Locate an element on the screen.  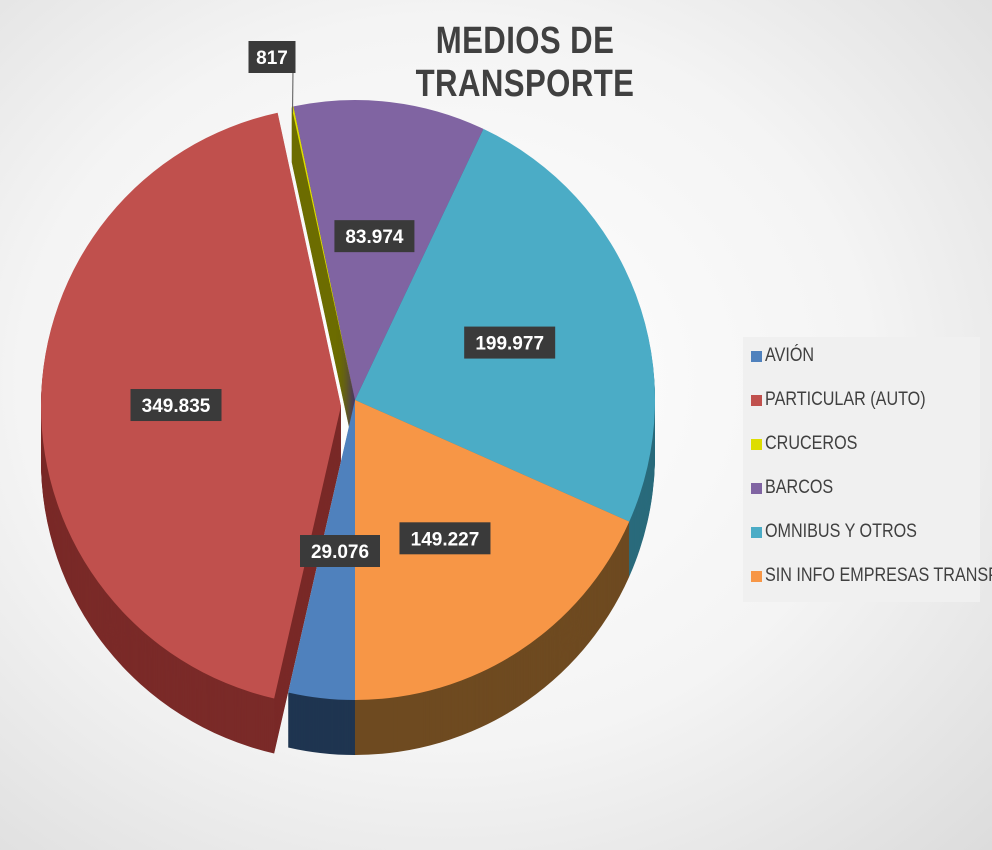
pie-slice-cruceros is located at coordinates (323, 253).